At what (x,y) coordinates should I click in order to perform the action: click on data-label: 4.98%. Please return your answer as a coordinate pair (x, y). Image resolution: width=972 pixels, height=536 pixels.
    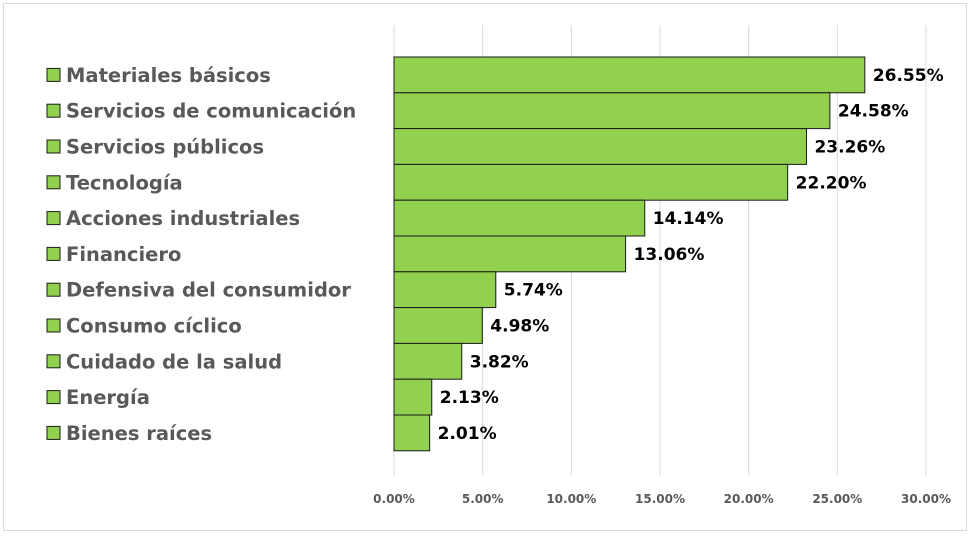
    Looking at the image, I should click on (519, 327).